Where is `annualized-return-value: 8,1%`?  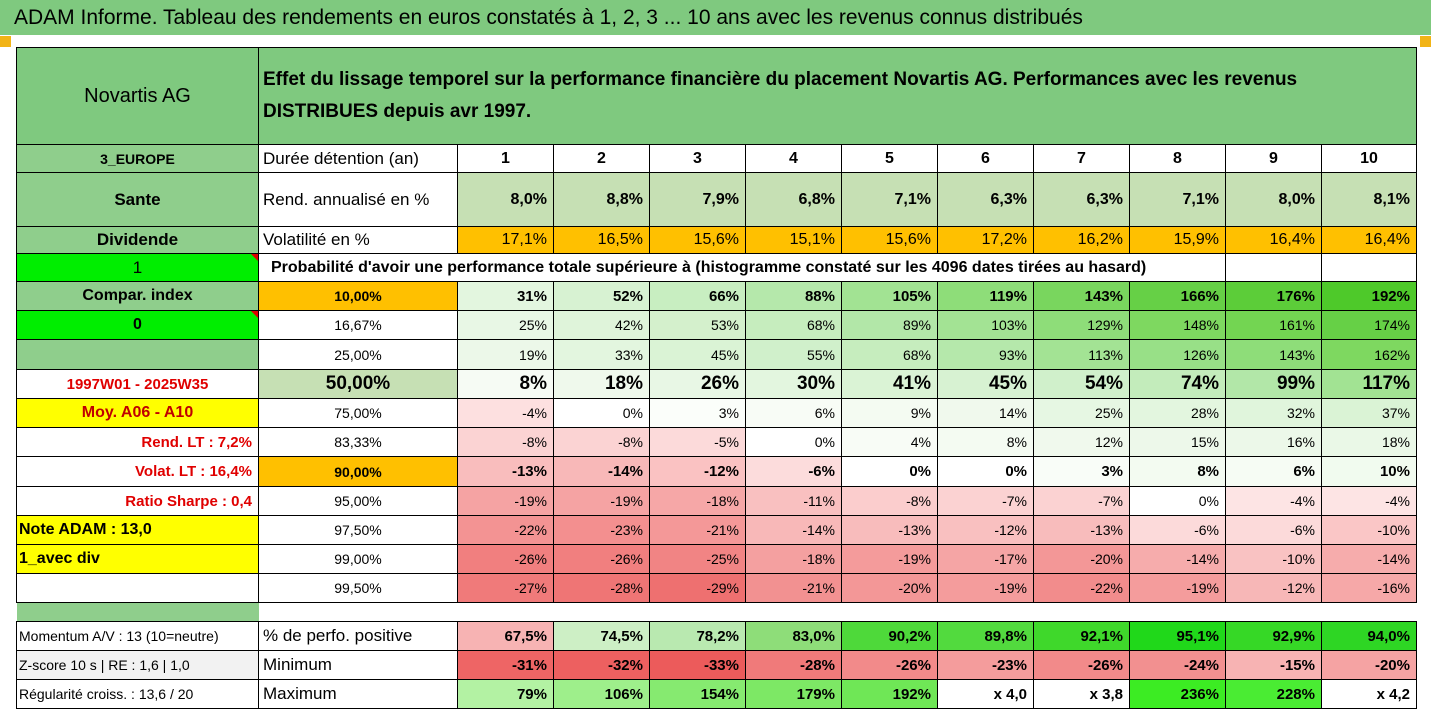 annualized-return-value: 8,1% is located at coordinates (1369, 199).